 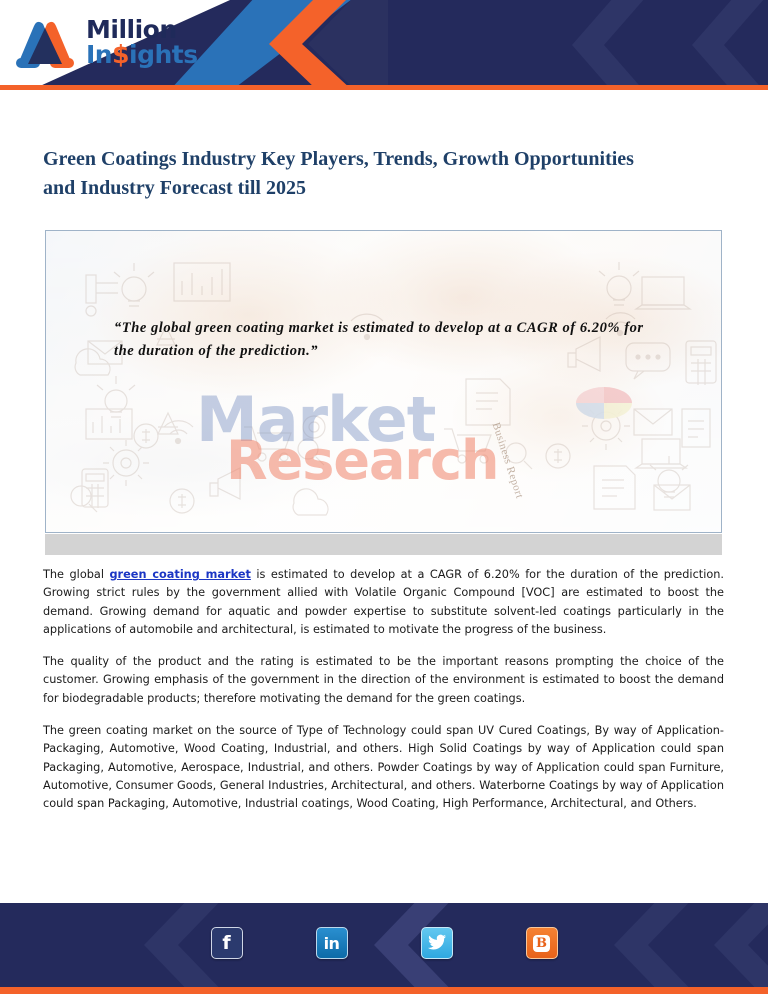 I want to click on twitter-bird-glyph, so click(x=436, y=942).